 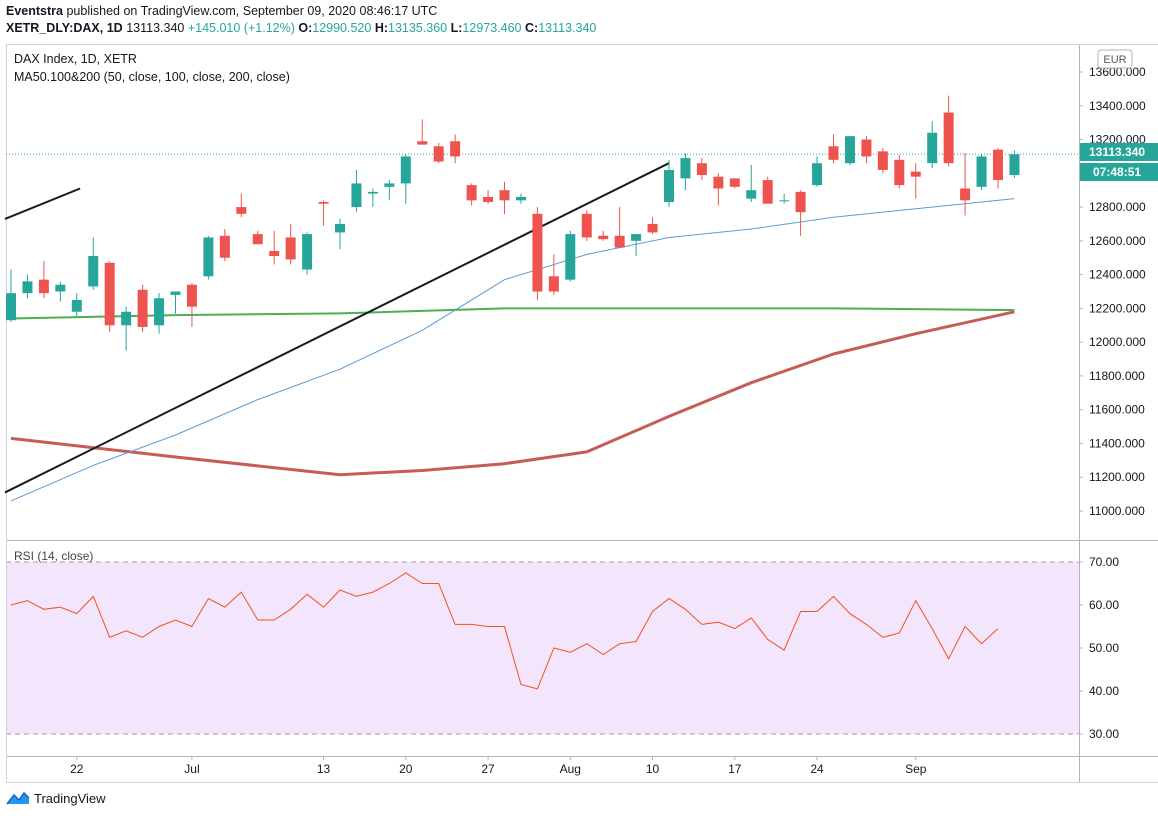 I want to click on countdown-badge, so click(x=1119, y=172).